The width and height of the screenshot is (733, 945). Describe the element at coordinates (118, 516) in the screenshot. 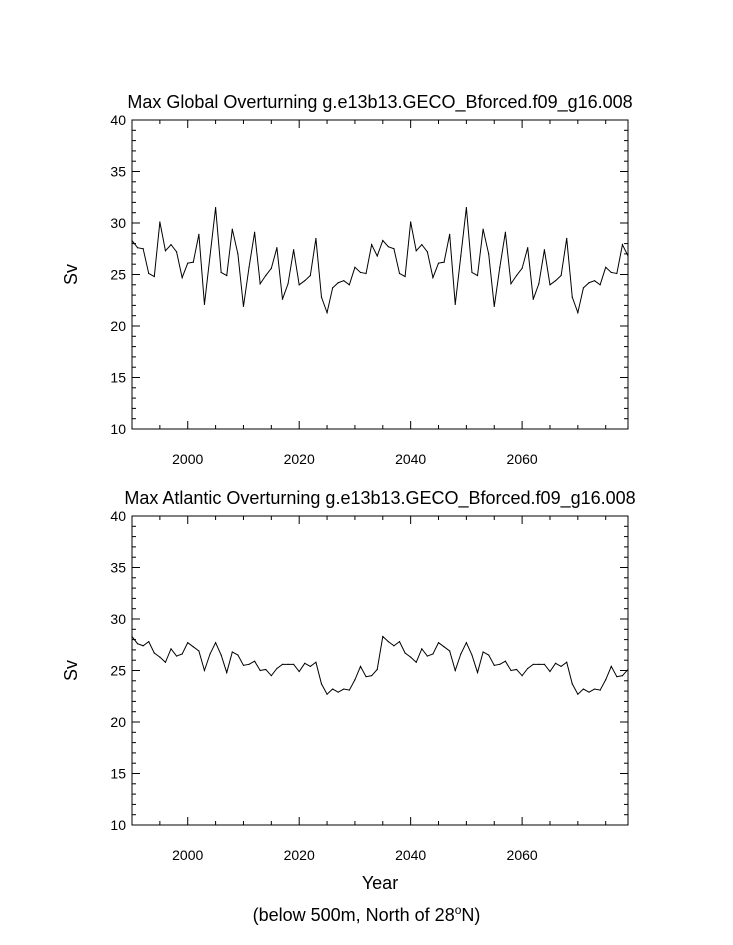

I see `y-tick-label: 40` at that location.